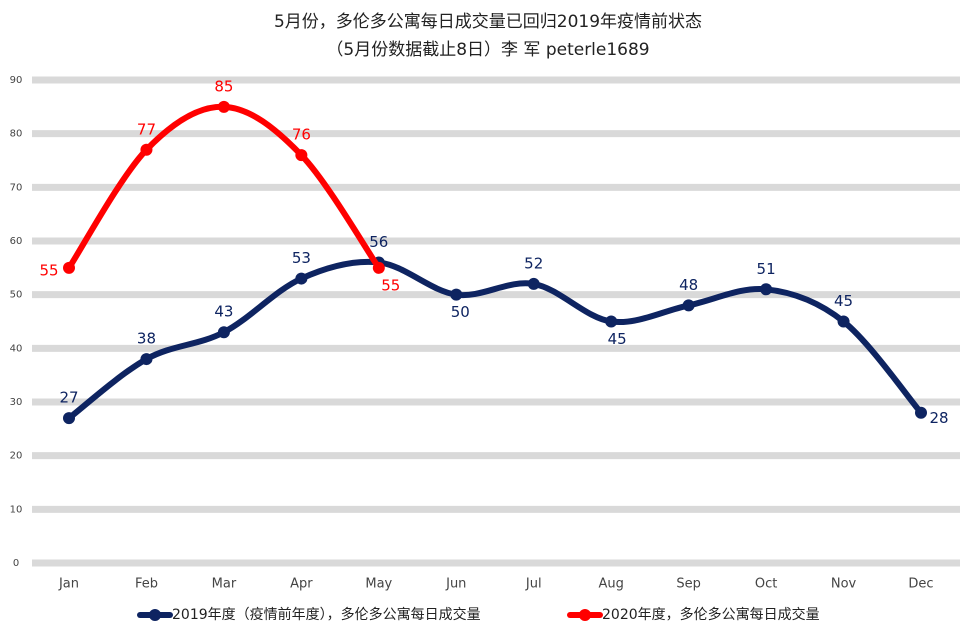 This screenshot has width=976, height=638. What do you see at coordinates (224, 584) in the screenshot?
I see `x-tick-label: Mar` at bounding box center [224, 584].